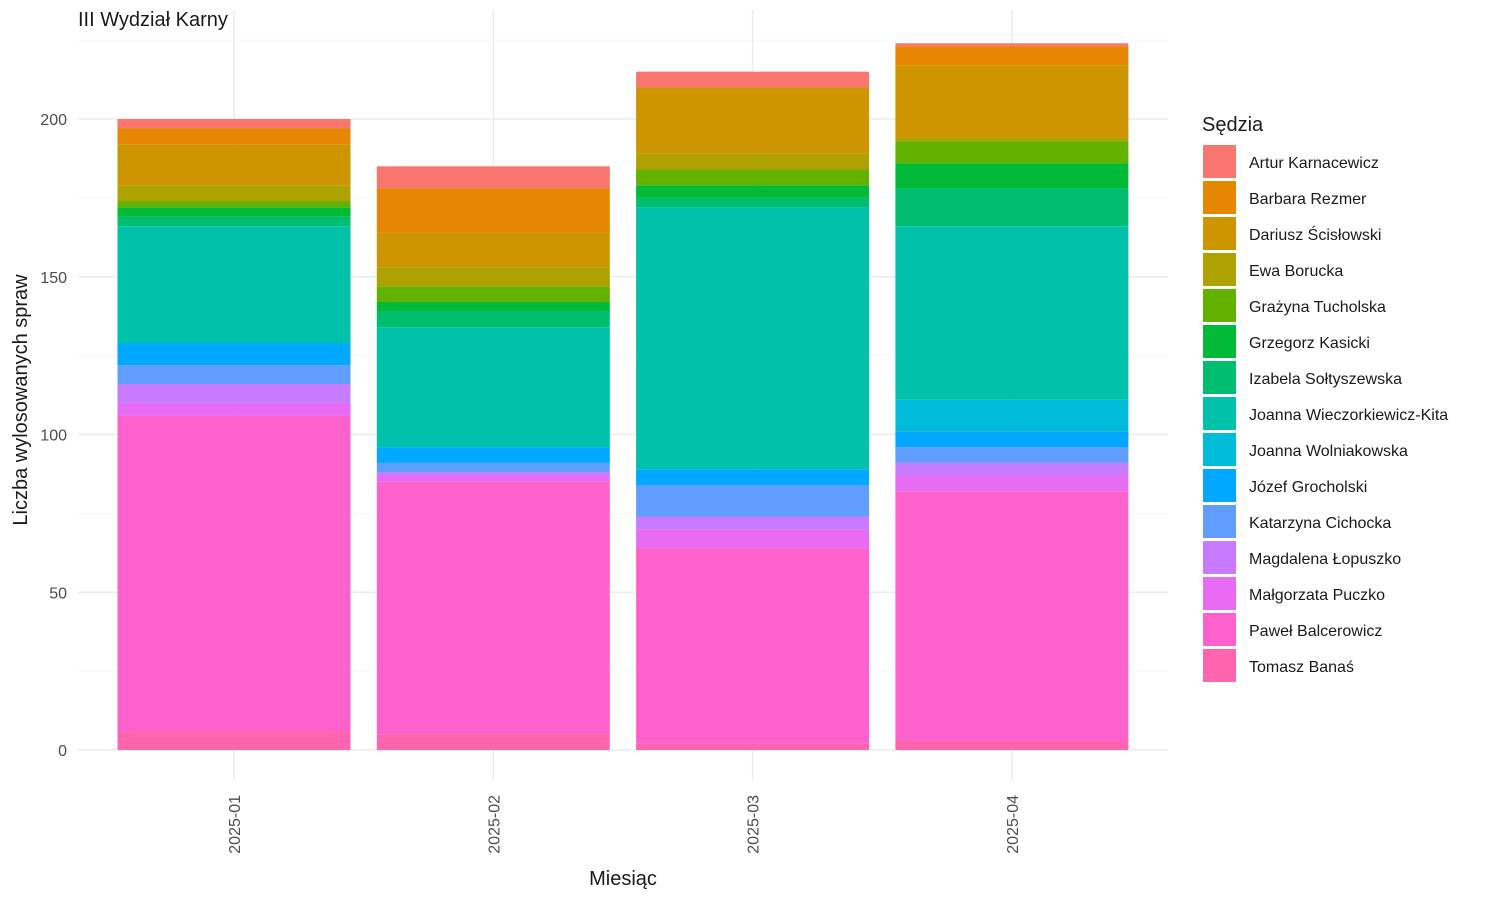 This screenshot has width=1500, height=900. Describe the element at coordinates (53, 120) in the screenshot. I see `y-tick-label: 200` at that location.